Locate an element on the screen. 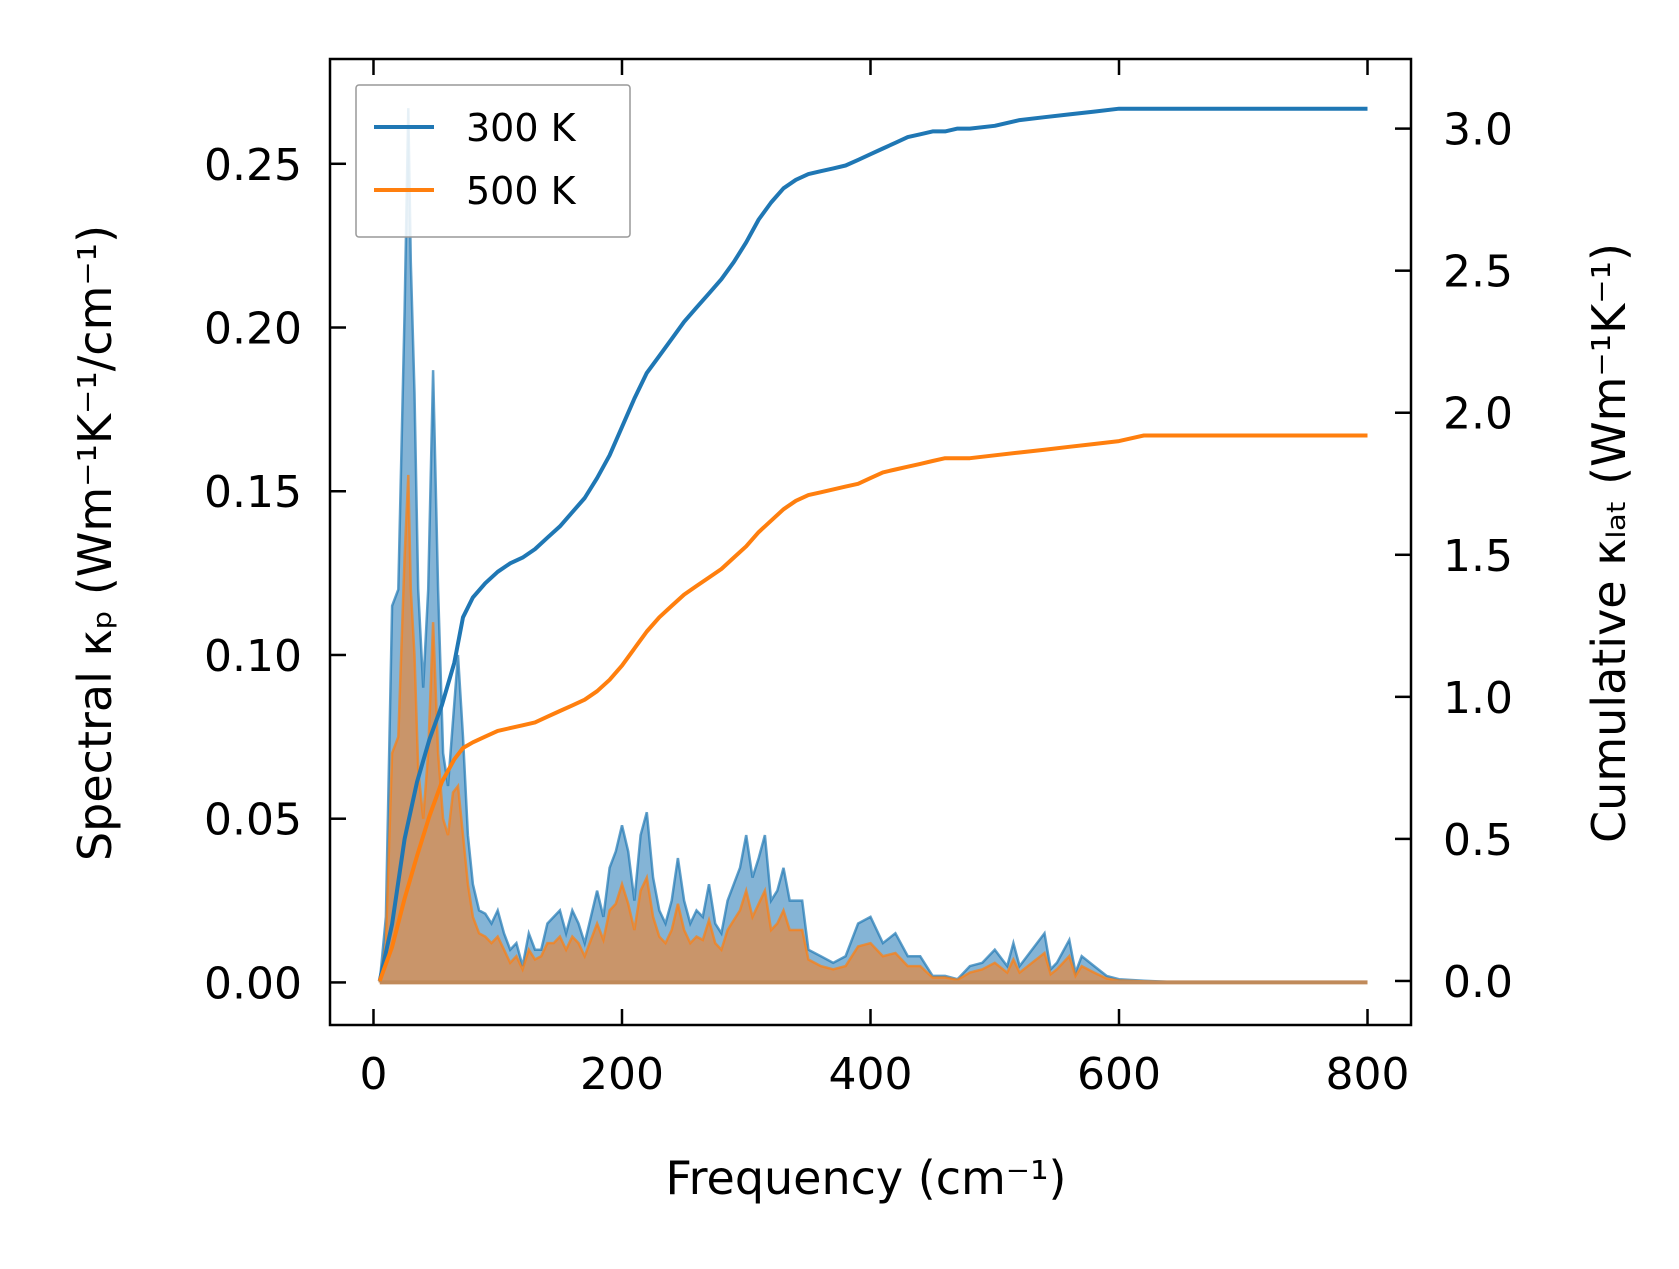  y-right-tick-label: 3.0 is located at coordinates (1478, 130).